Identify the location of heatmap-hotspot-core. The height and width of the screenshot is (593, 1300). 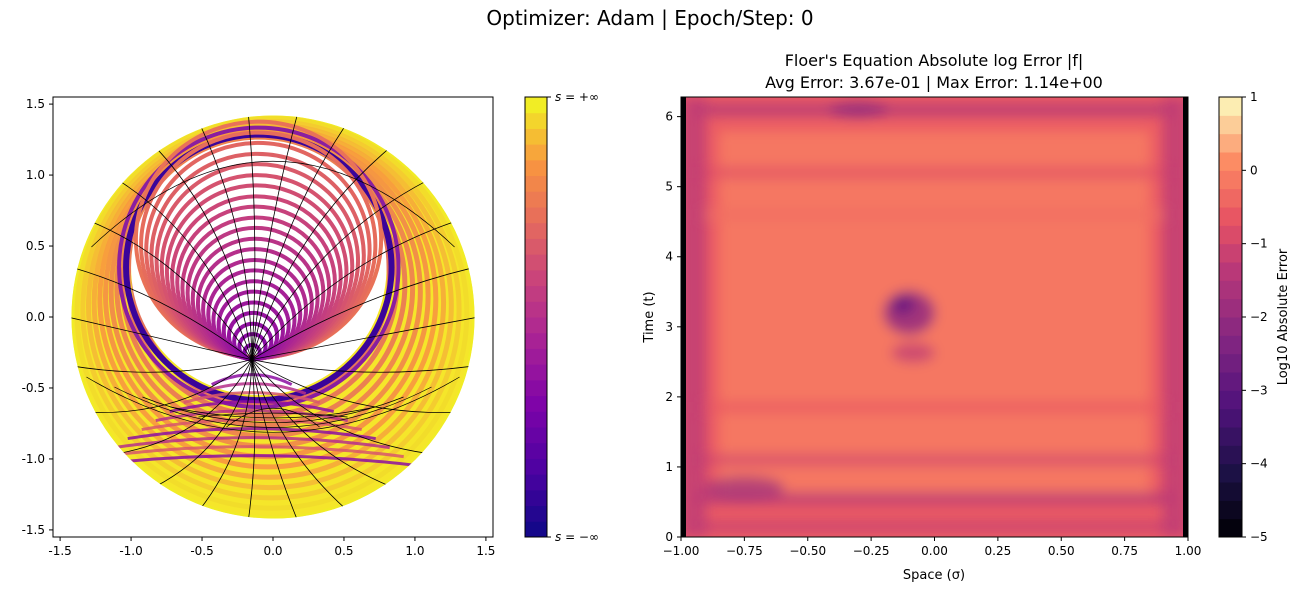
(903, 304).